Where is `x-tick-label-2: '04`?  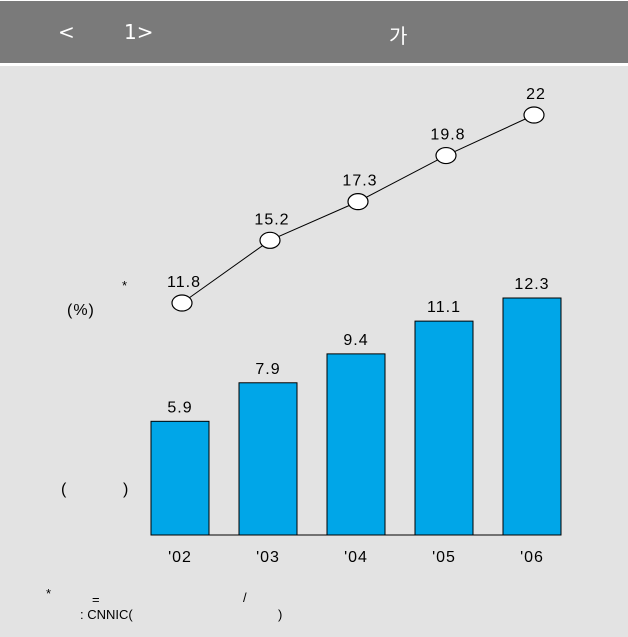 x-tick-label-2: '04 is located at coordinates (356, 557).